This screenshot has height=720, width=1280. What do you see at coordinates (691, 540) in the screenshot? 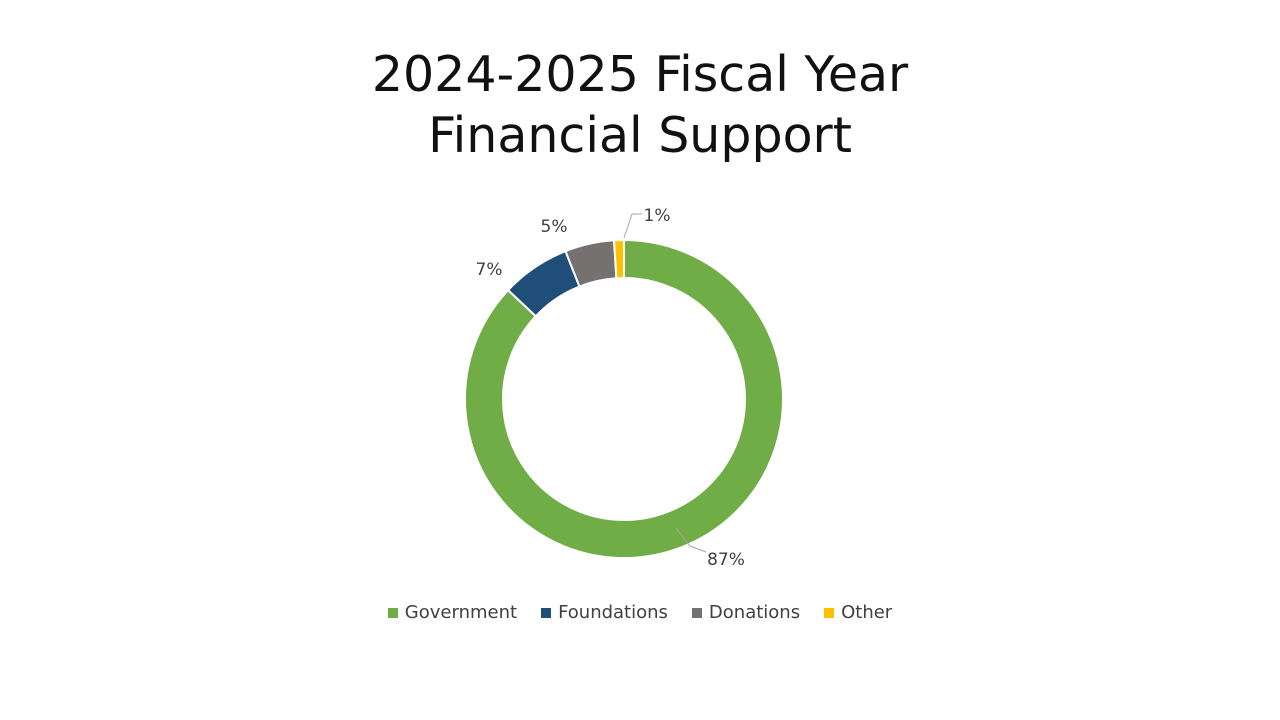
I see `leader-line-government` at bounding box center [691, 540].